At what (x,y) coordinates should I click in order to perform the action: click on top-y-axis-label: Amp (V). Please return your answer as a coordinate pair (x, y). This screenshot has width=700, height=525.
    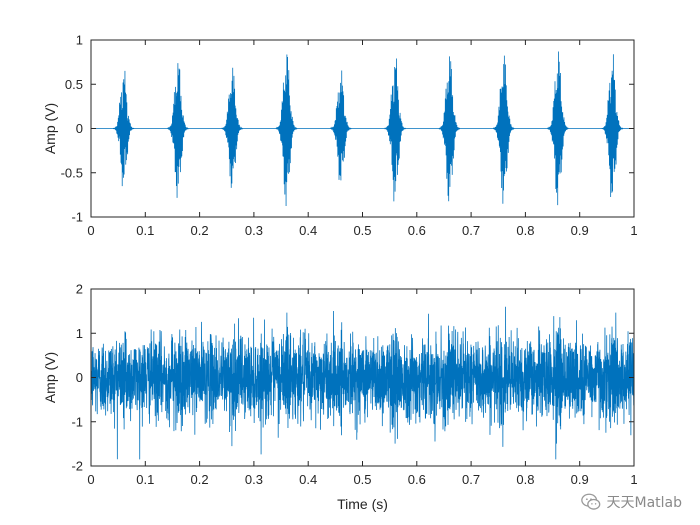
    Looking at the image, I should click on (50, 128).